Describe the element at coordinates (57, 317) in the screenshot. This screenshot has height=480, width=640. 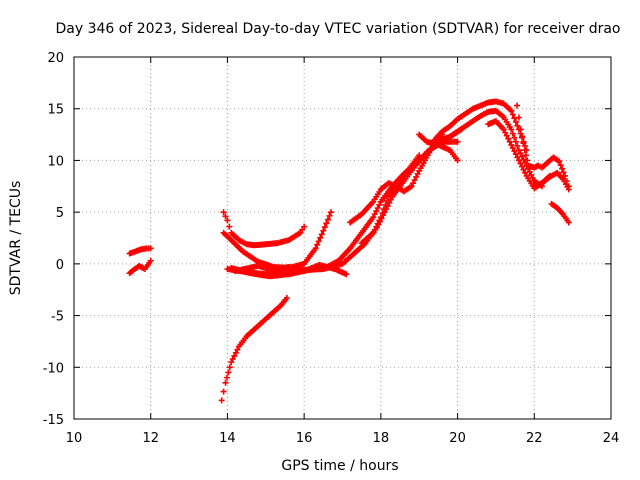
I see `y-tick-label: -5` at that location.